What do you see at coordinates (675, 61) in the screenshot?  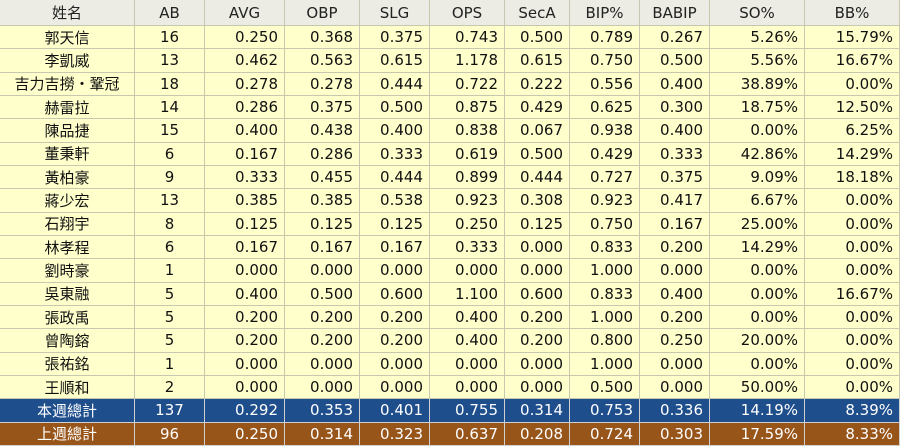 I see `stat-cell: 0.500` at bounding box center [675, 61].